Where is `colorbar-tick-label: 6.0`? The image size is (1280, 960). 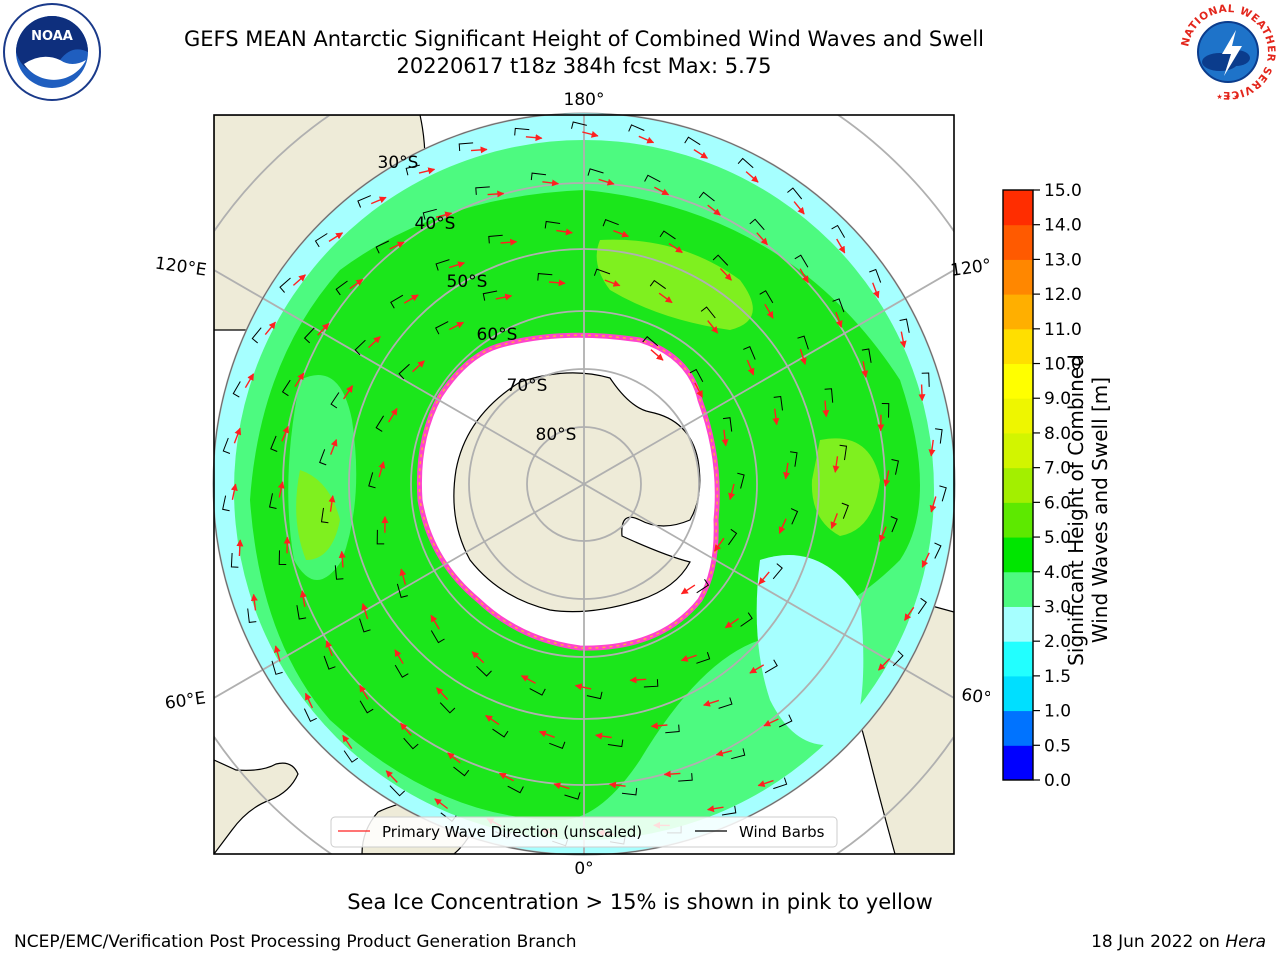
colorbar-tick-label: 6.0 is located at coordinates (1057, 503).